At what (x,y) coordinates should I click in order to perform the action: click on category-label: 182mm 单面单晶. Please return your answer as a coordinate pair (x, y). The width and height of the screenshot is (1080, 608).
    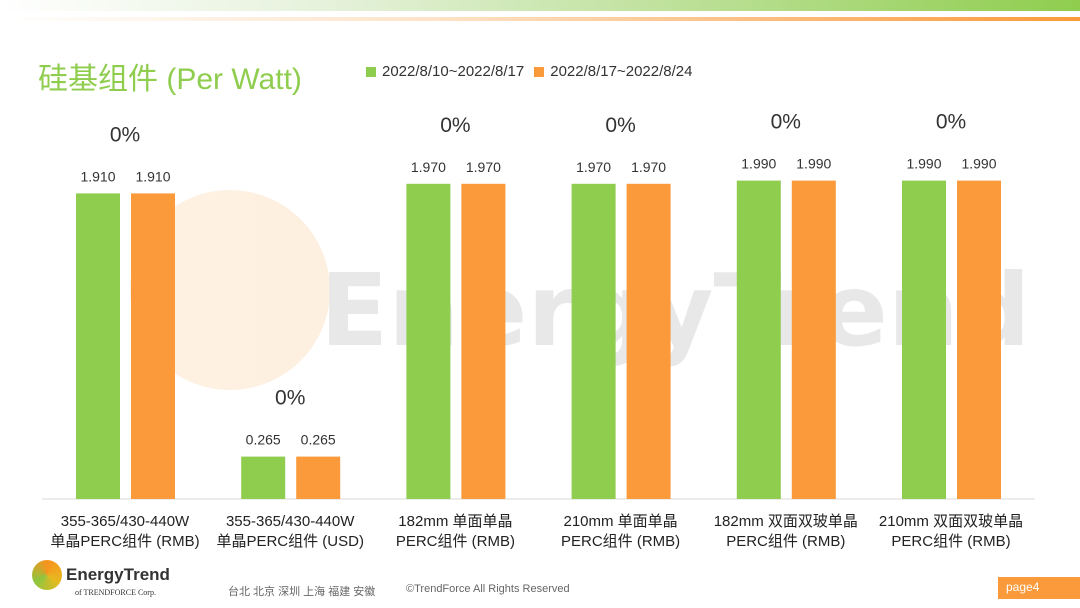
    Looking at the image, I should click on (455, 521).